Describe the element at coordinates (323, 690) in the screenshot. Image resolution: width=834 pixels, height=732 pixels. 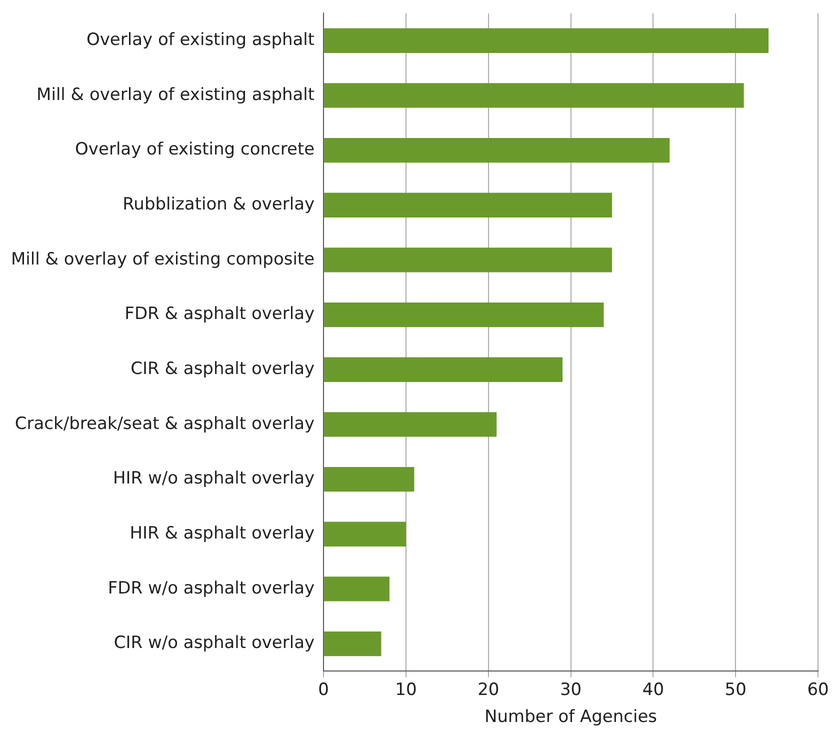
I see `x-tick-label: 0` at that location.